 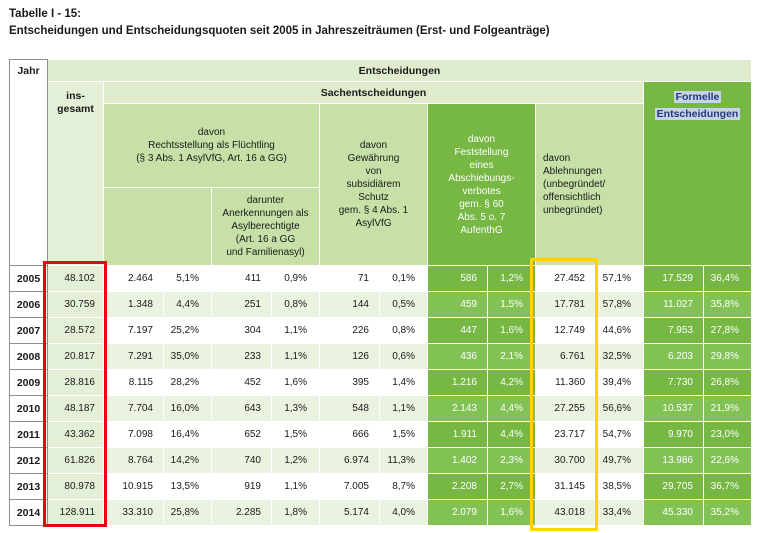 What do you see at coordinates (511, 356) in the screenshot?
I see `abschiebungsverbot-pct-cell: 2,1%` at bounding box center [511, 356].